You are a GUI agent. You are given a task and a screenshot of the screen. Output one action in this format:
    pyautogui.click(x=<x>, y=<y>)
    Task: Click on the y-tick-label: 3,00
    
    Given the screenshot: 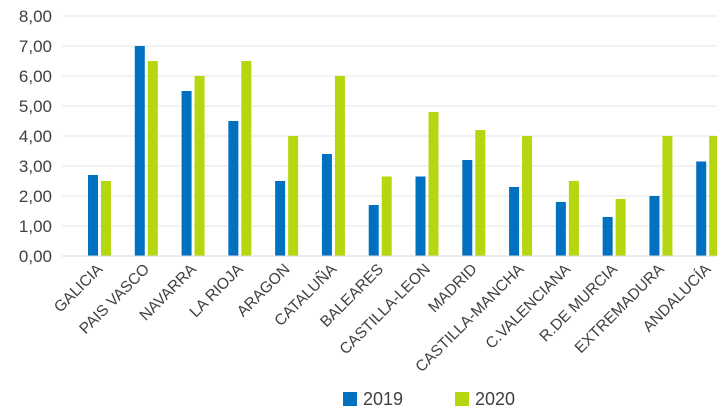 What is the action you would take?
    pyautogui.click(x=35, y=166)
    